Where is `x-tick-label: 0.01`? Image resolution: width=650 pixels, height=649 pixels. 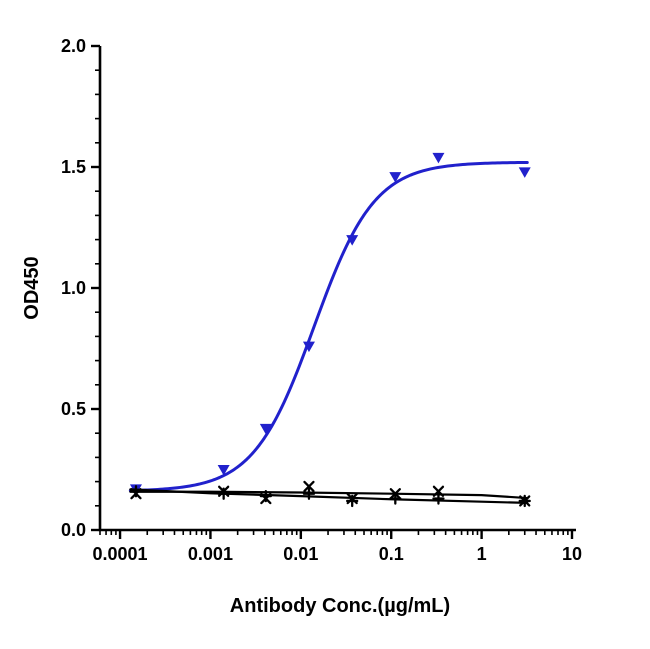
x-tick-label: 0.01 is located at coordinates (300, 554).